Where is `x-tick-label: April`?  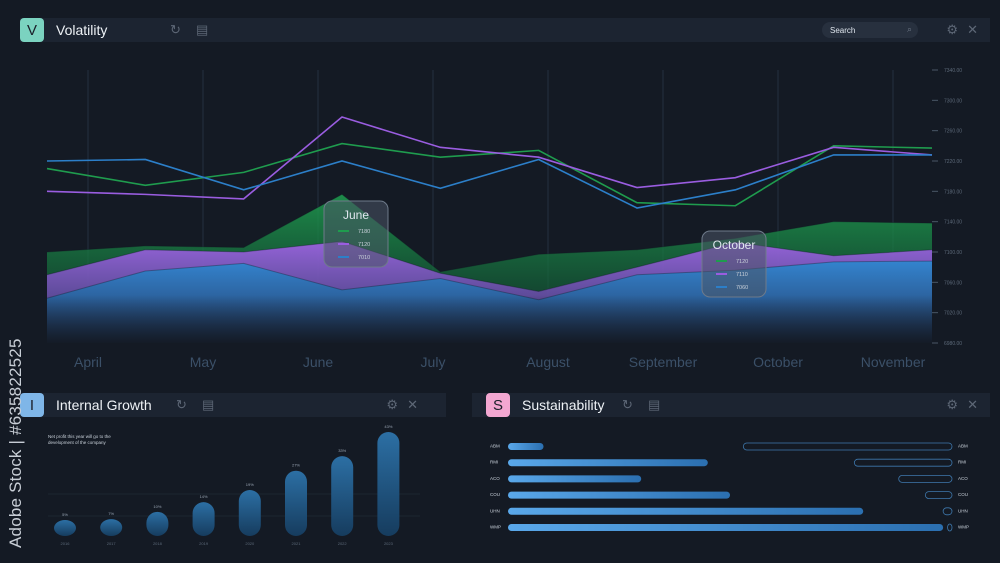 x-tick-label: April is located at coordinates (88, 362).